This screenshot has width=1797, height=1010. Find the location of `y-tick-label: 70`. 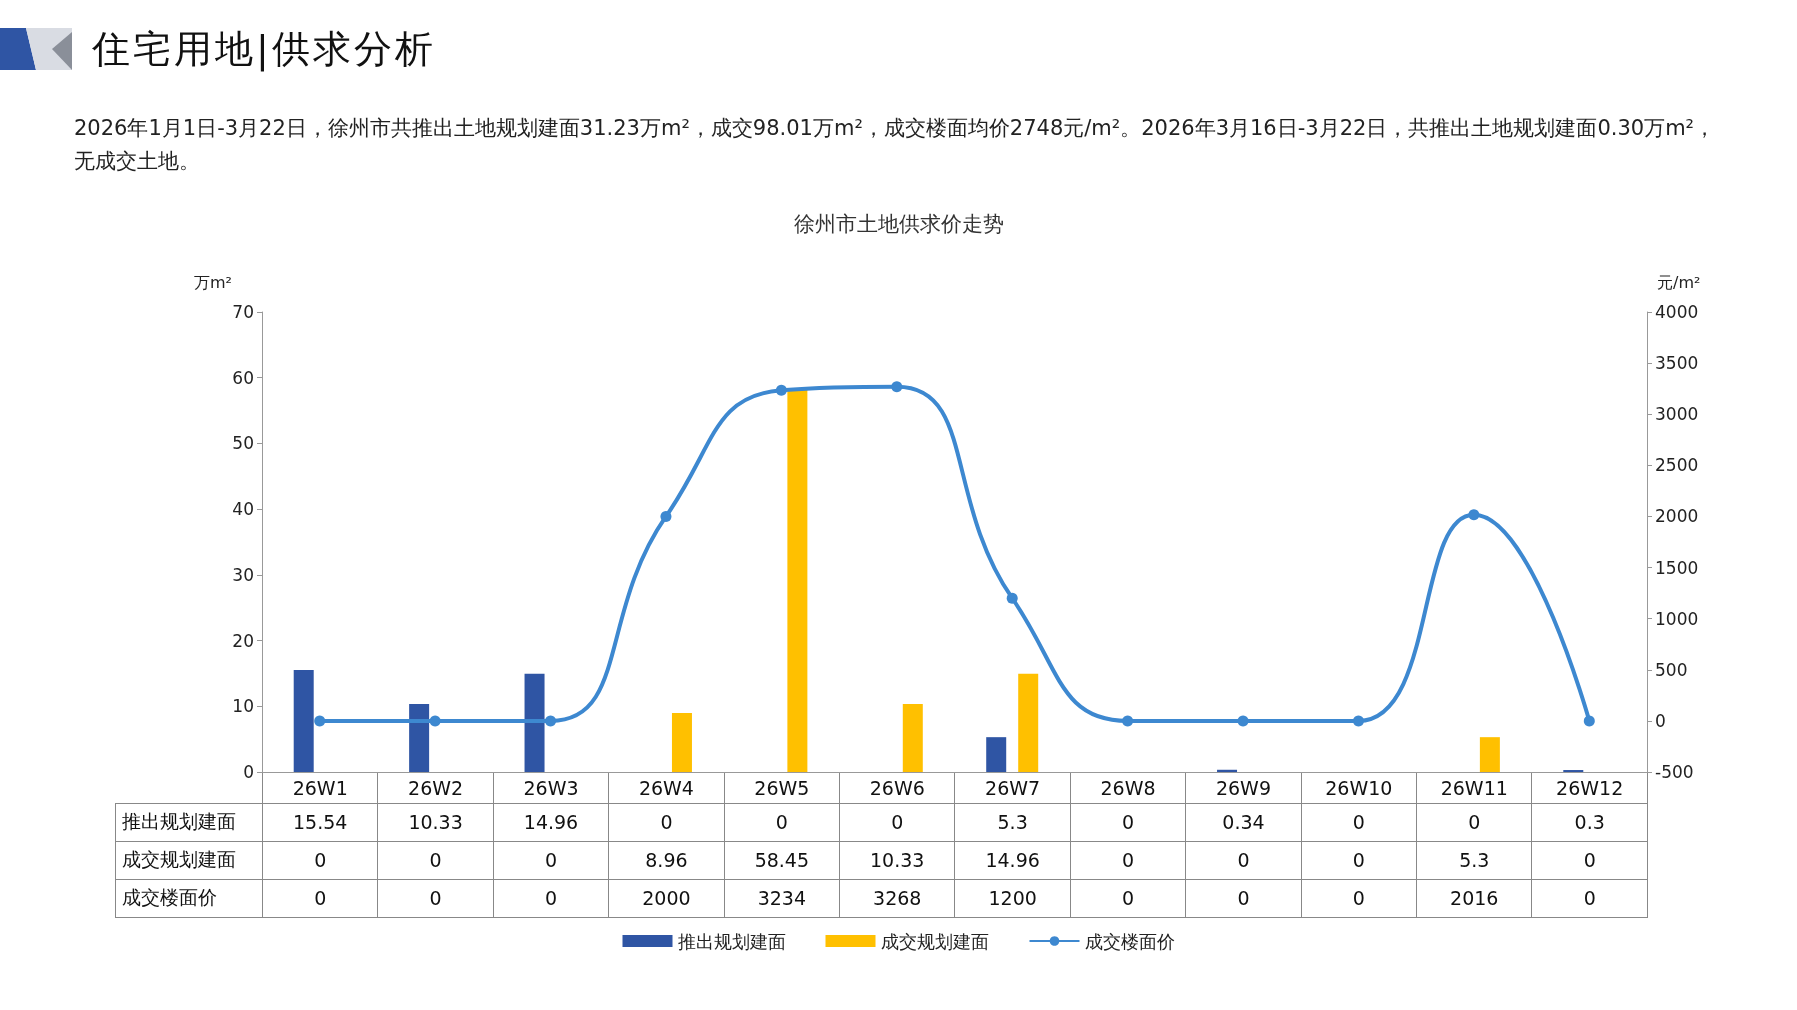

y-tick-label: 70 is located at coordinates (243, 312).